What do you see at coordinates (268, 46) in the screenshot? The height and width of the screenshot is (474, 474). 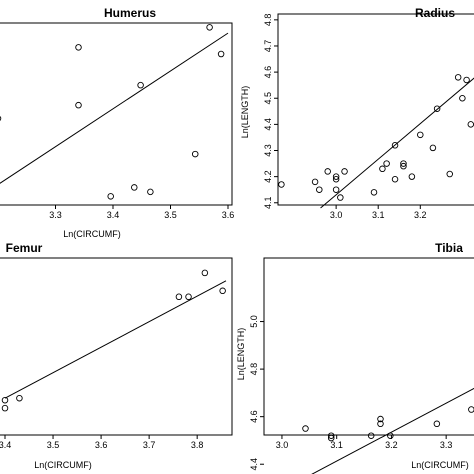 I see `y-tick-label: 4.7` at bounding box center [268, 46].